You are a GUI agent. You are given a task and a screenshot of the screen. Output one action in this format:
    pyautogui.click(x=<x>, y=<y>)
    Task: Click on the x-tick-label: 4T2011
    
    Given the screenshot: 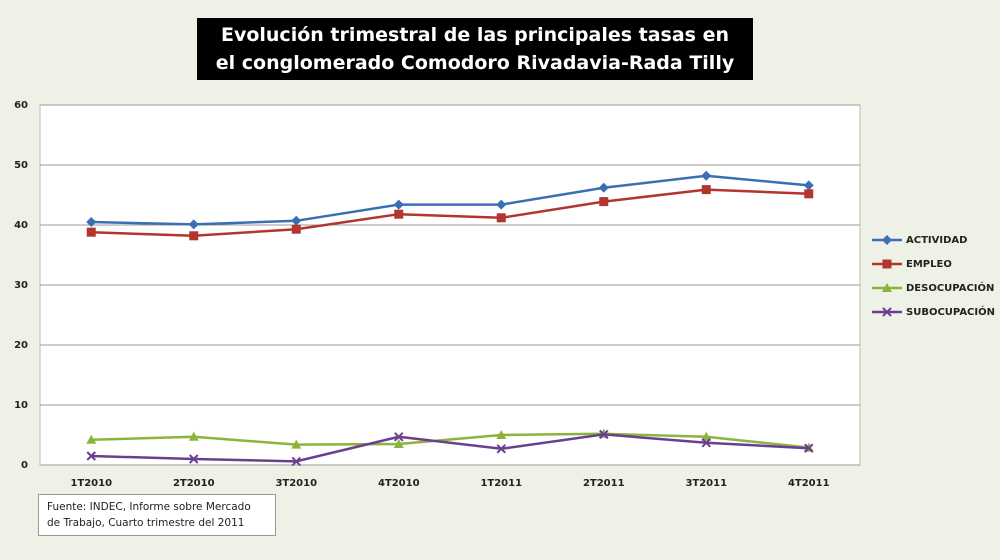 What is the action you would take?
    pyautogui.click(x=809, y=483)
    